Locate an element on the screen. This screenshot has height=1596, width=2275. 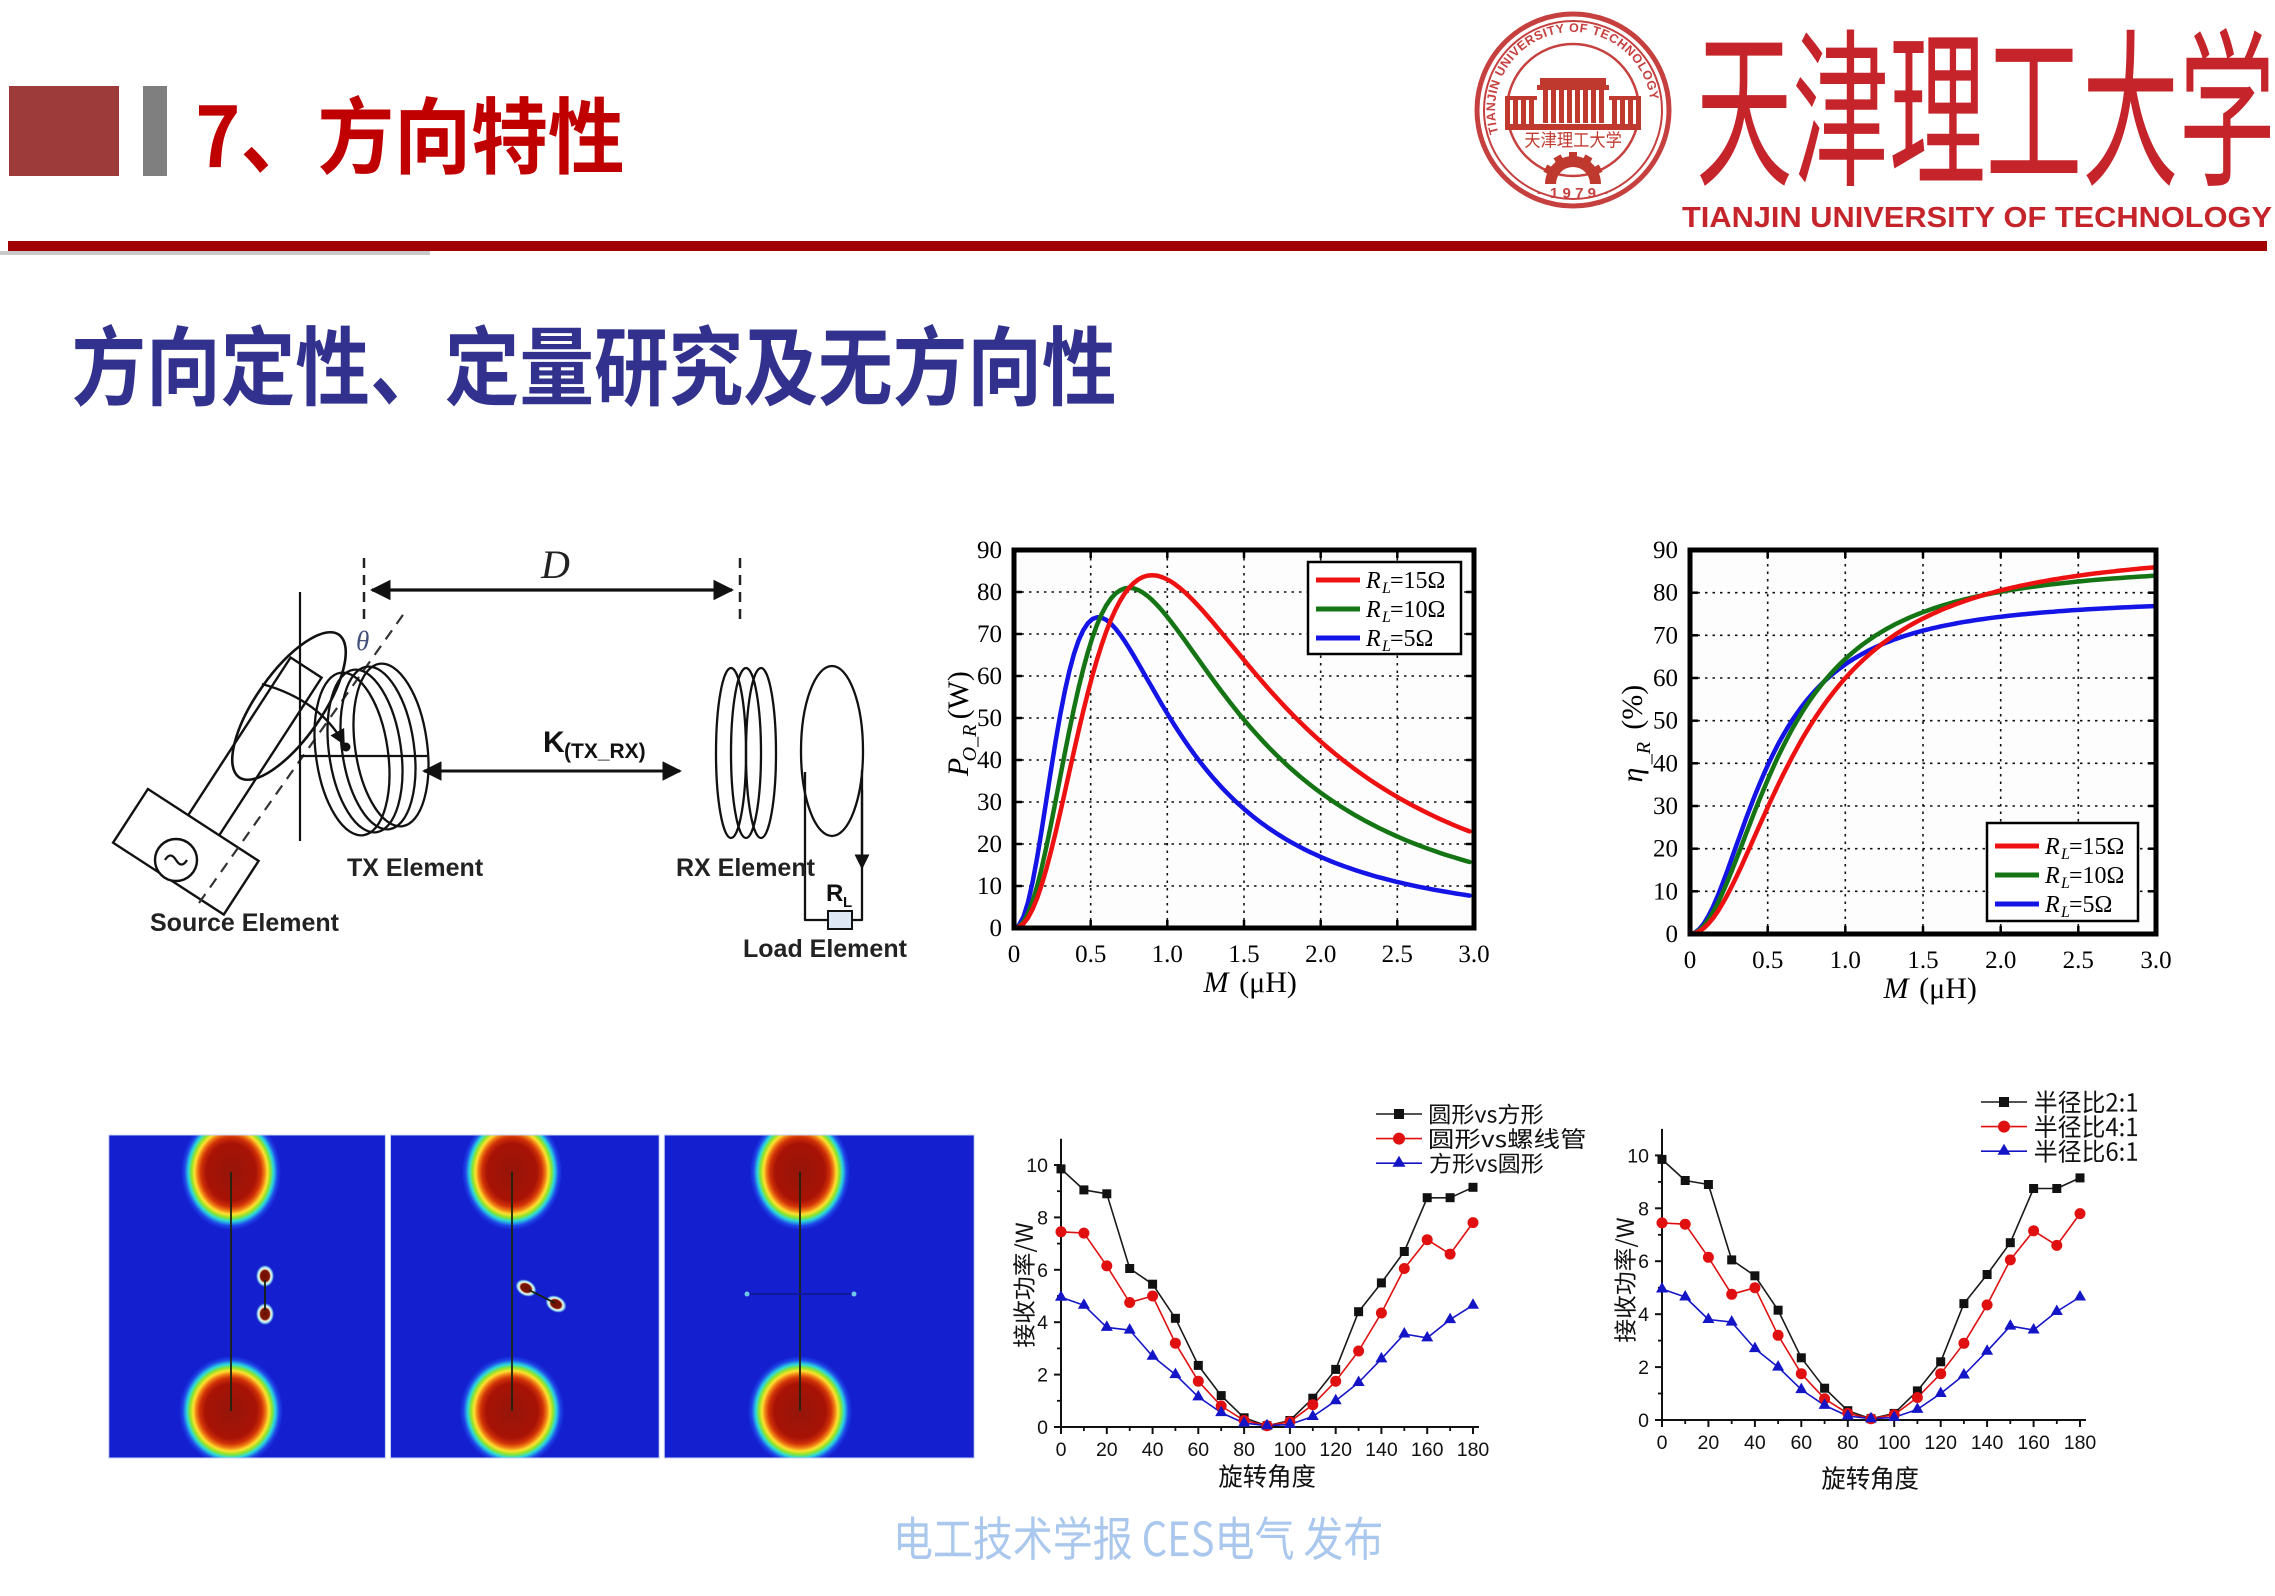
svg-text: K is located at coordinates (554, 742).